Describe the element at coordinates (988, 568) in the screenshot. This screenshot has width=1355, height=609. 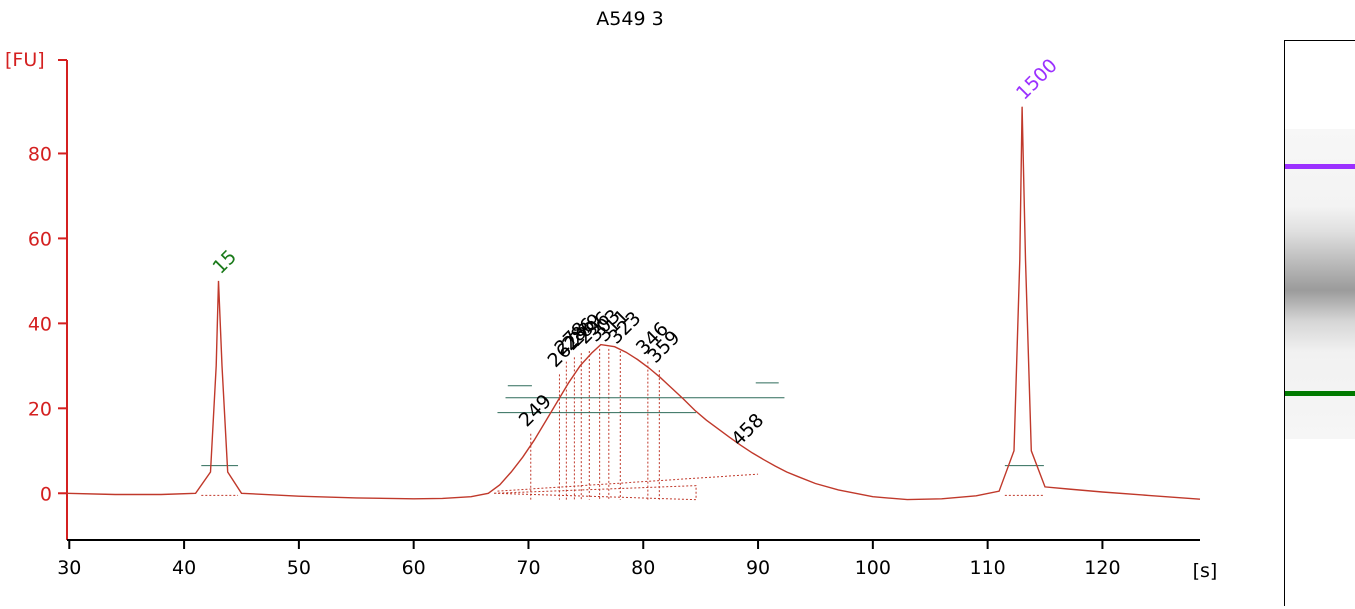
I see `x-tick-label: 110` at that location.